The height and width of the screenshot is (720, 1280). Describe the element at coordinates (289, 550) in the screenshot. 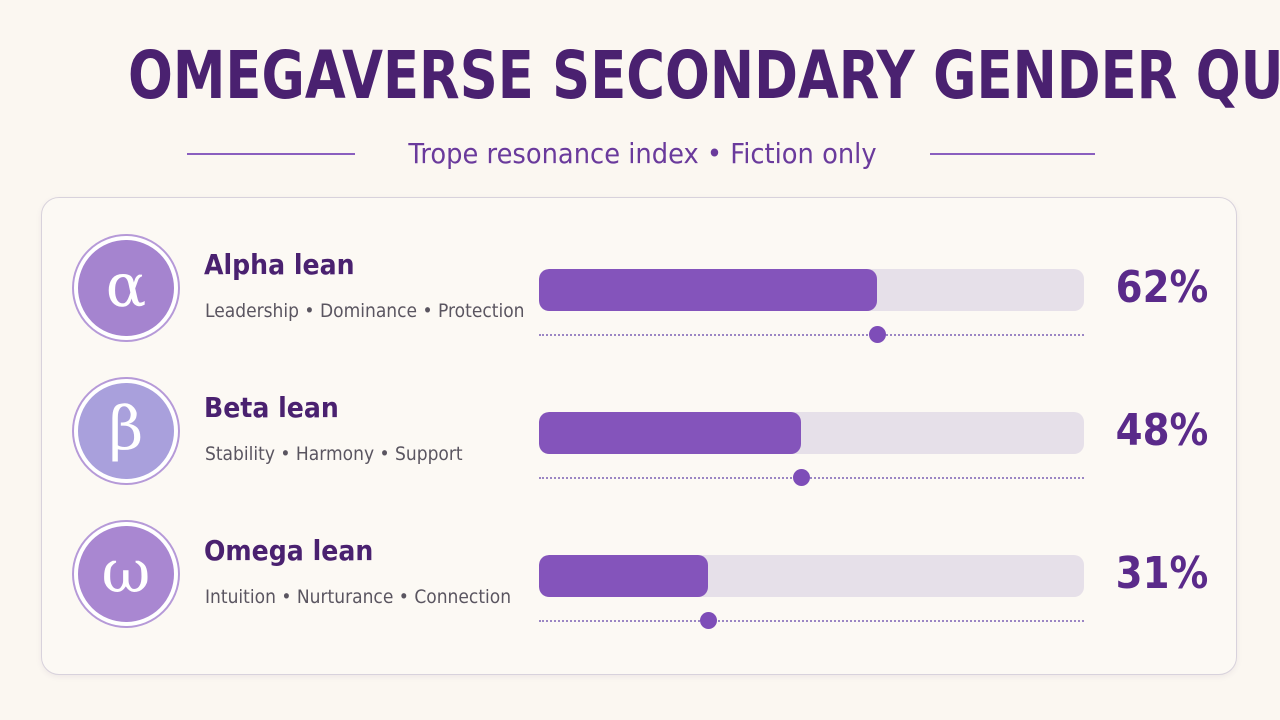

I see `result-title: Omega lean` at that location.